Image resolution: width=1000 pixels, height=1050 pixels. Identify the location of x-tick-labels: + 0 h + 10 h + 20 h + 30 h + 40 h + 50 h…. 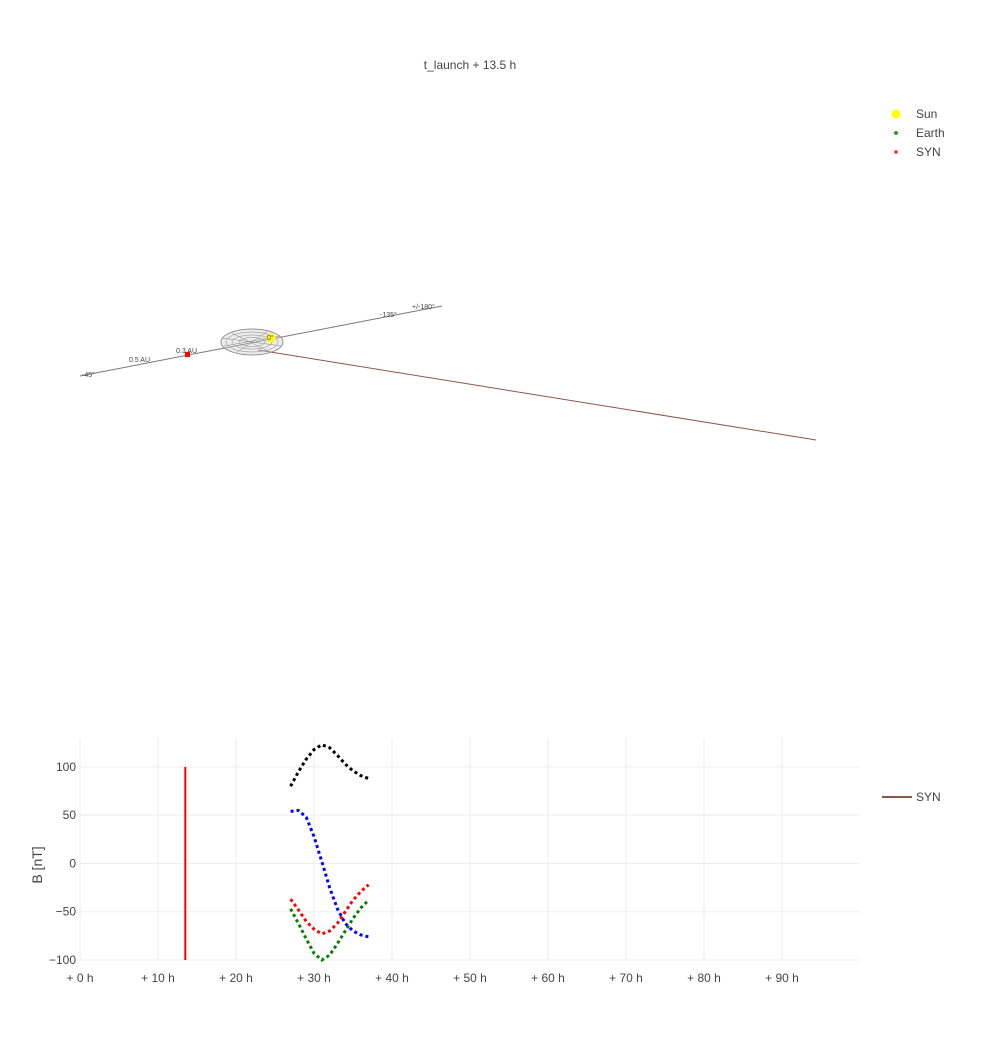
(432, 978).